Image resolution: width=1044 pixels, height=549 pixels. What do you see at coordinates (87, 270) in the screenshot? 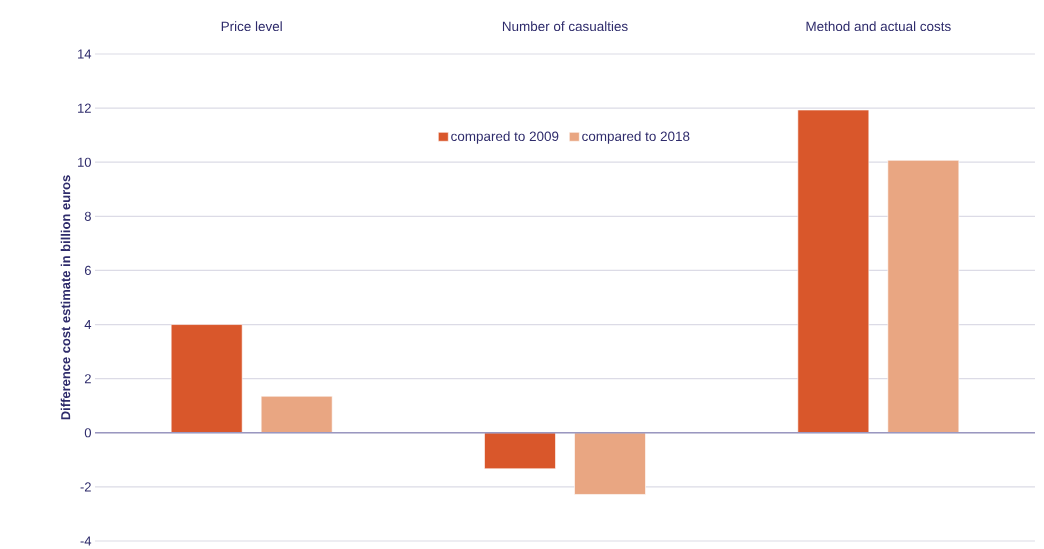
I see `y-tick-label: 6` at bounding box center [87, 270].